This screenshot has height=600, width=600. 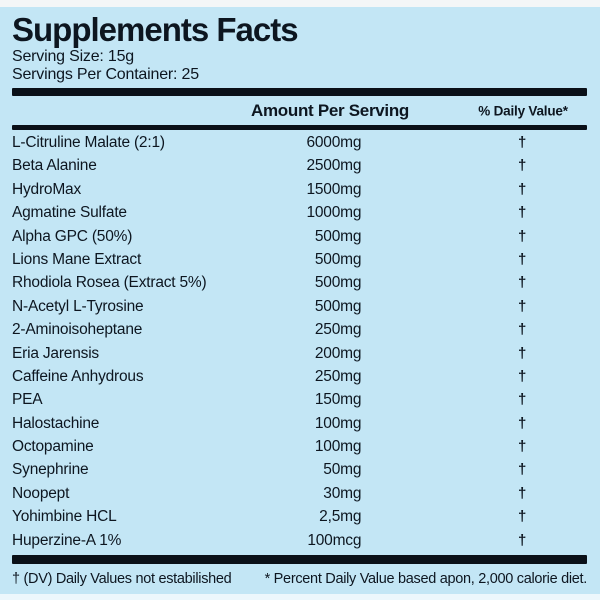 I want to click on column-header-amount: Amount Per Serving, so click(x=330, y=110).